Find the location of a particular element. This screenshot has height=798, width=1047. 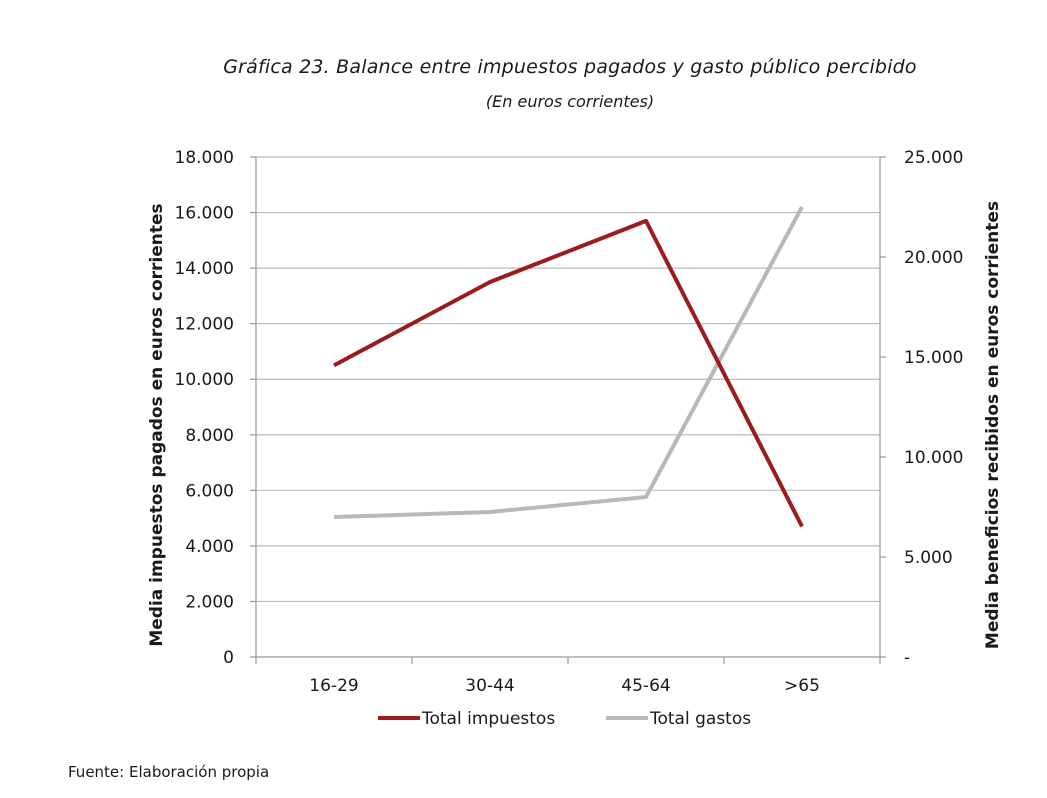

x-tick-label: 45-64 is located at coordinates (645, 686).